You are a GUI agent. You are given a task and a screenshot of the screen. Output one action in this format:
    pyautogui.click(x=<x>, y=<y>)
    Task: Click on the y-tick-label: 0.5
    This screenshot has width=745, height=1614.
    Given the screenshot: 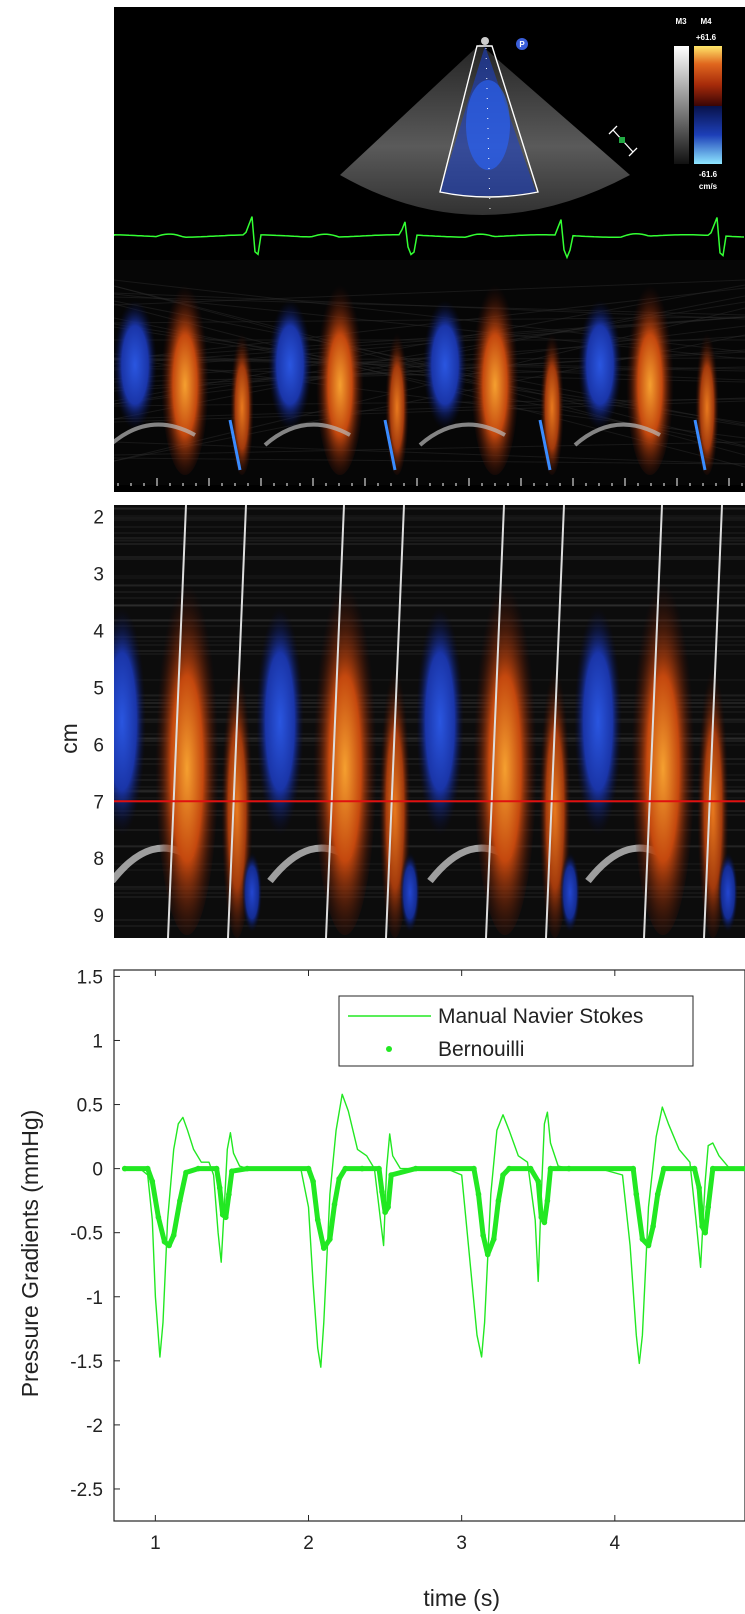 What is the action you would take?
    pyautogui.click(x=90, y=1106)
    